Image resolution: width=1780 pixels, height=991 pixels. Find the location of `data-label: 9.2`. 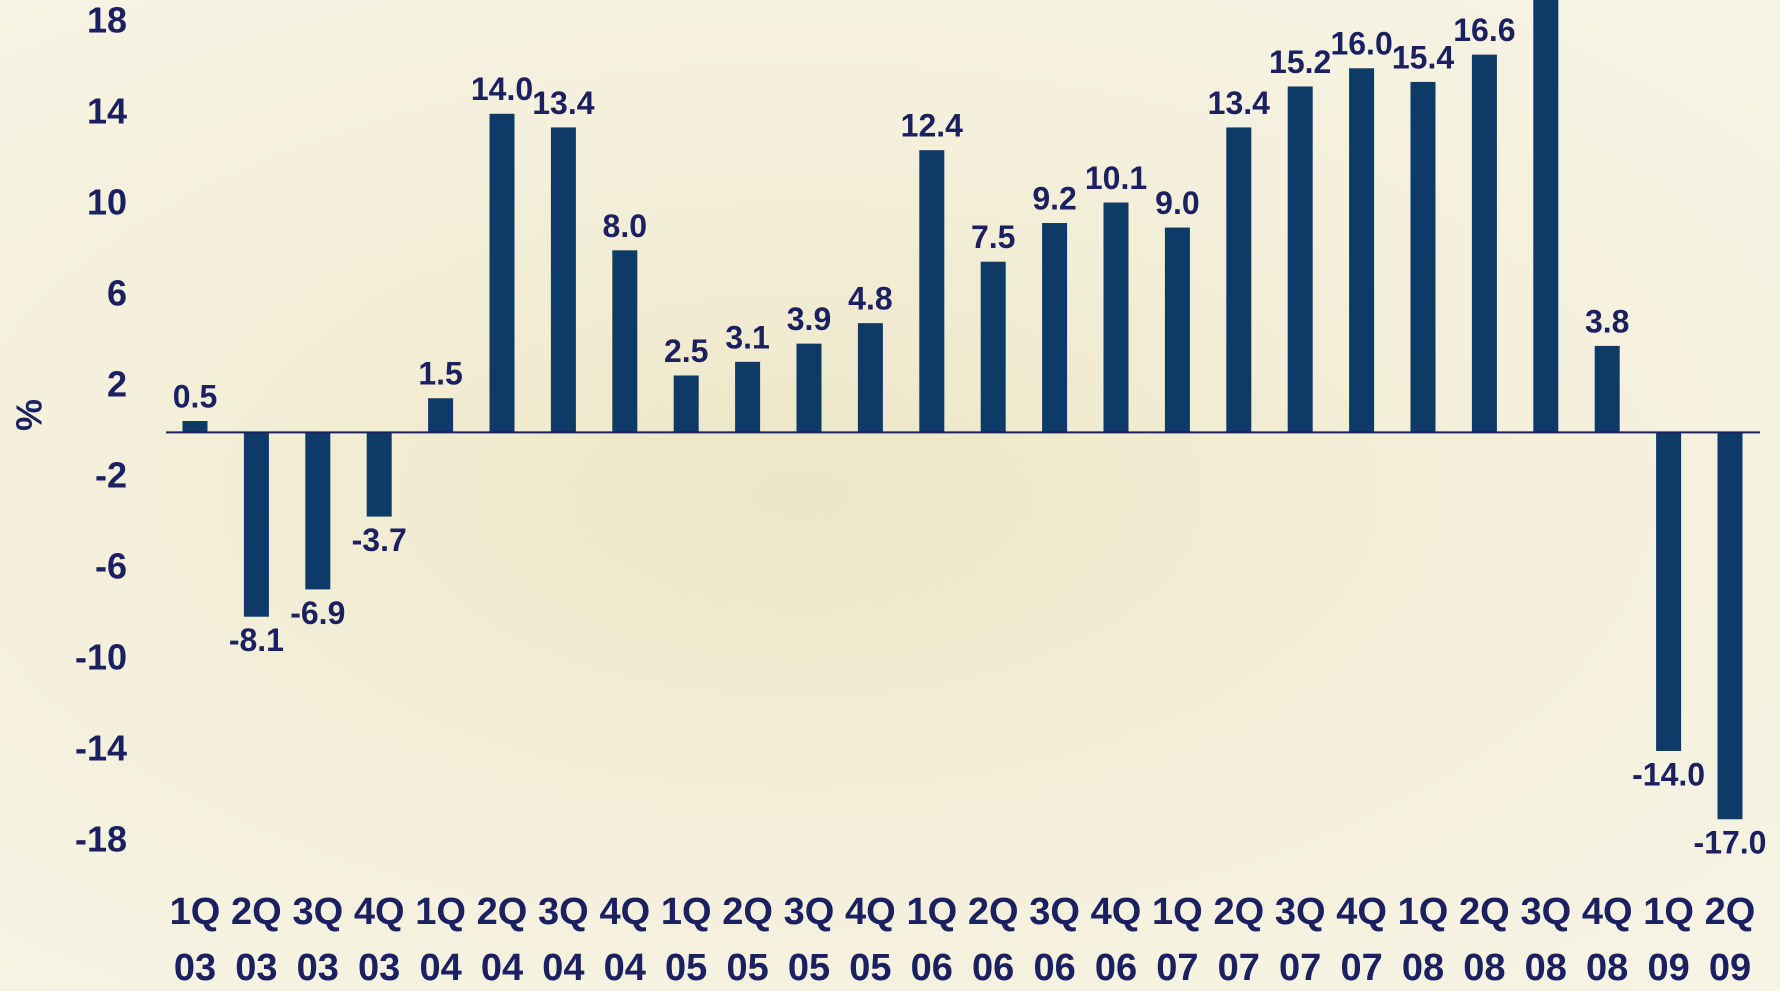

data-label: 9.2 is located at coordinates (1054, 198).